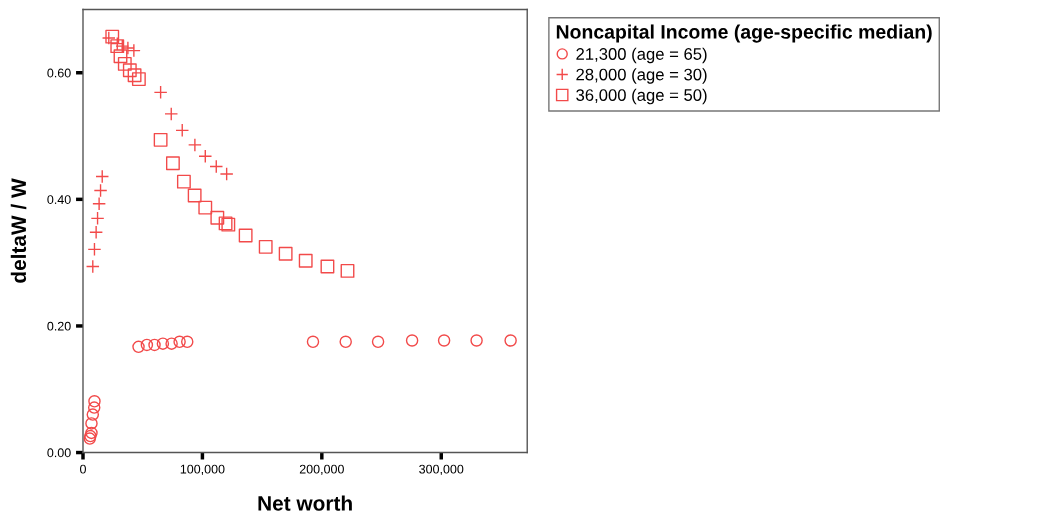 The image size is (1044, 525). What do you see at coordinates (59, 326) in the screenshot?
I see `y-tick-label: 0.20` at bounding box center [59, 326].